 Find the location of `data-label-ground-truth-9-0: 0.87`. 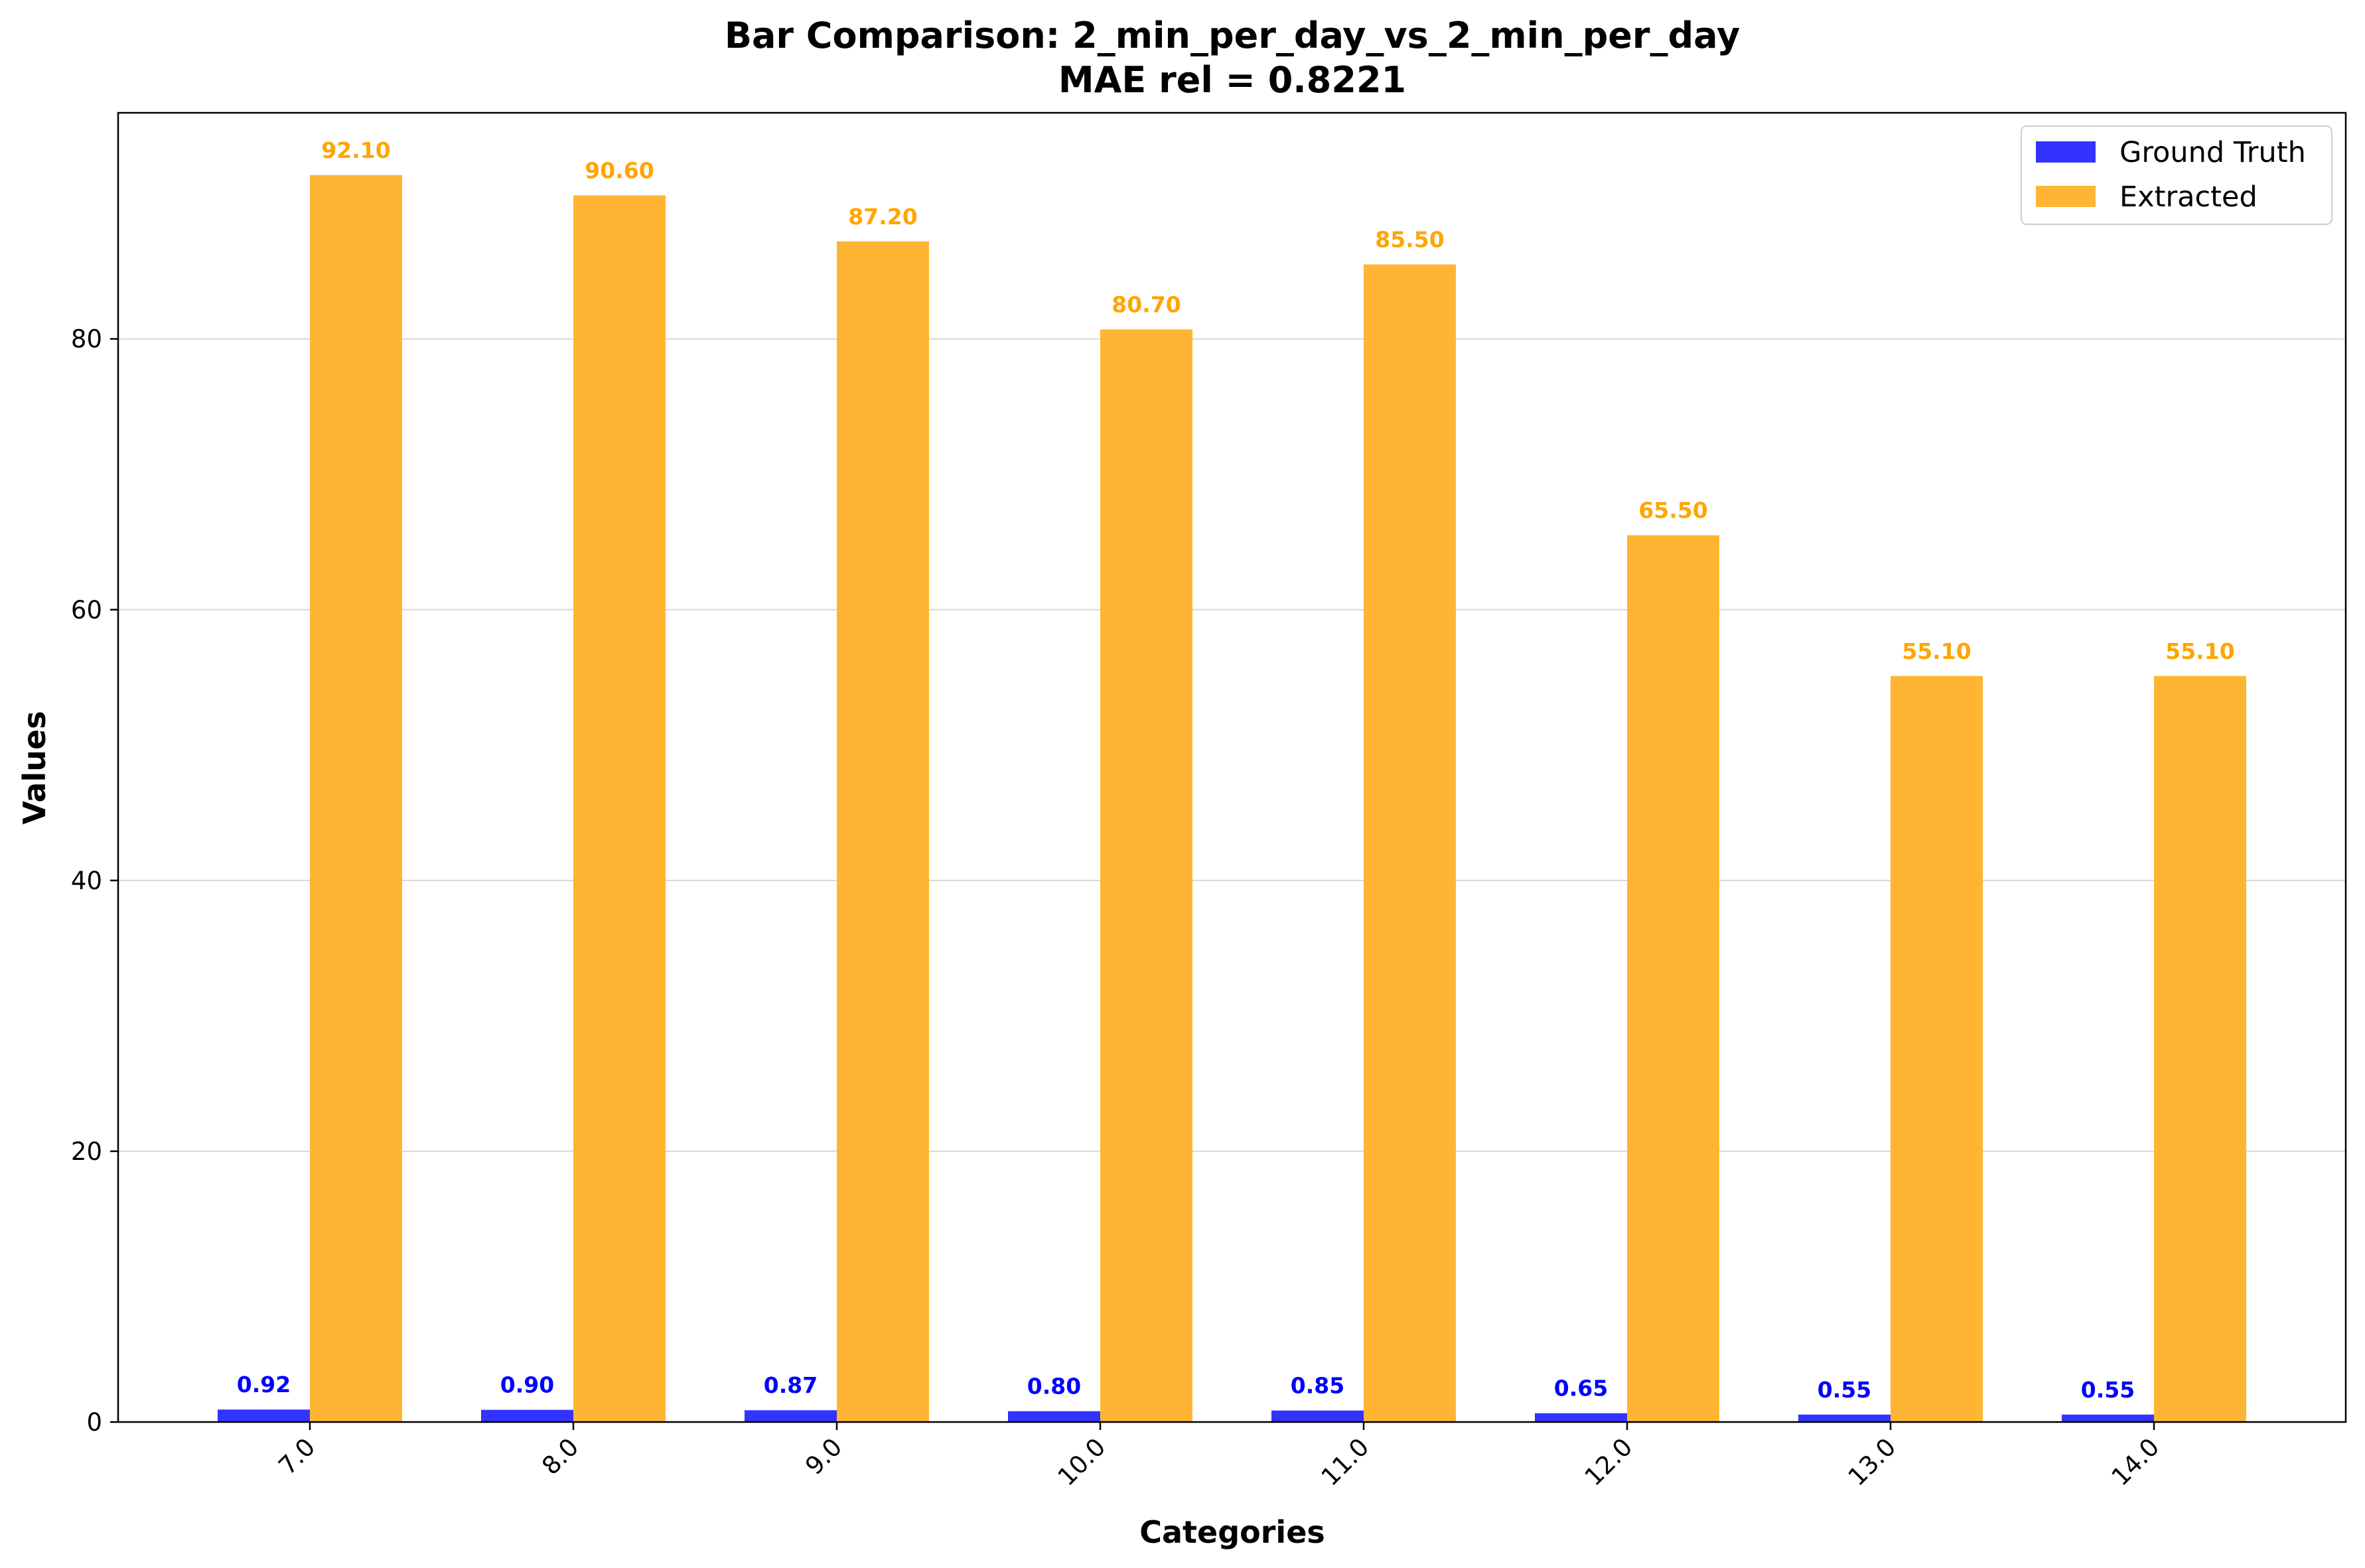

data-label-ground-truth-9-0: 0.87 is located at coordinates (791, 1385).